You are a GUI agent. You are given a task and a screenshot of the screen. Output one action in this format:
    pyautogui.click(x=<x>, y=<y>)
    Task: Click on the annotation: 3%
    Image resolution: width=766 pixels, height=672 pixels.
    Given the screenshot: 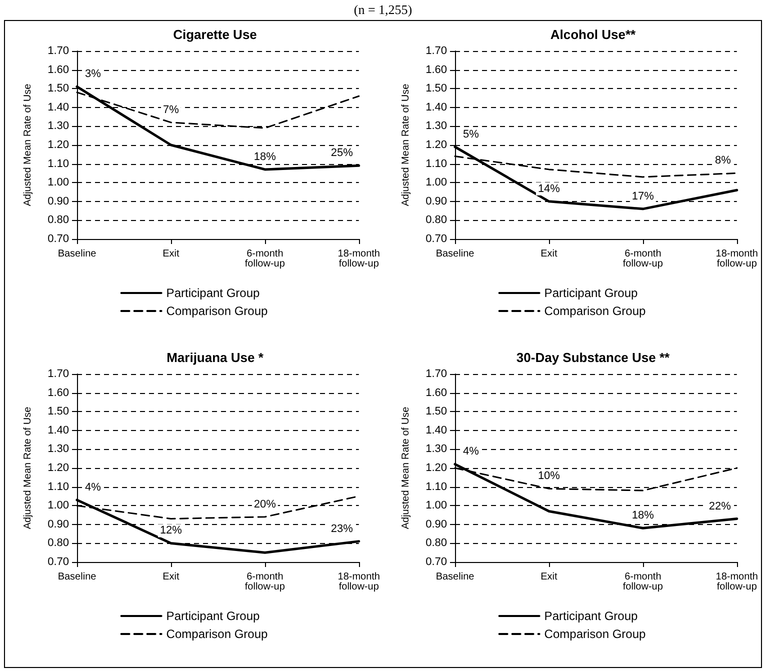 What is the action you would take?
    pyautogui.click(x=93, y=74)
    